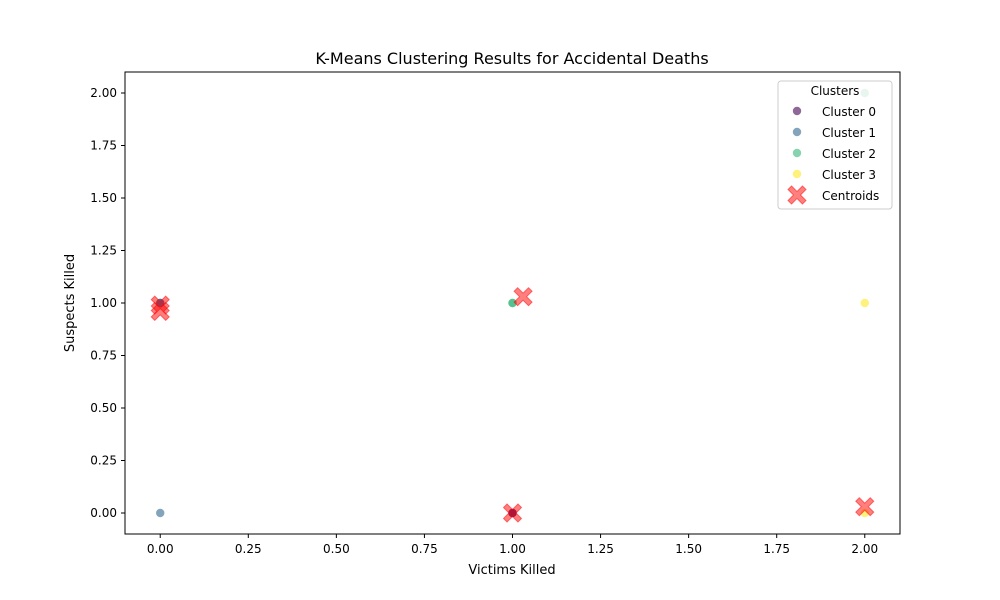  I want to click on x-tick-label: 1.50, so click(688, 549).